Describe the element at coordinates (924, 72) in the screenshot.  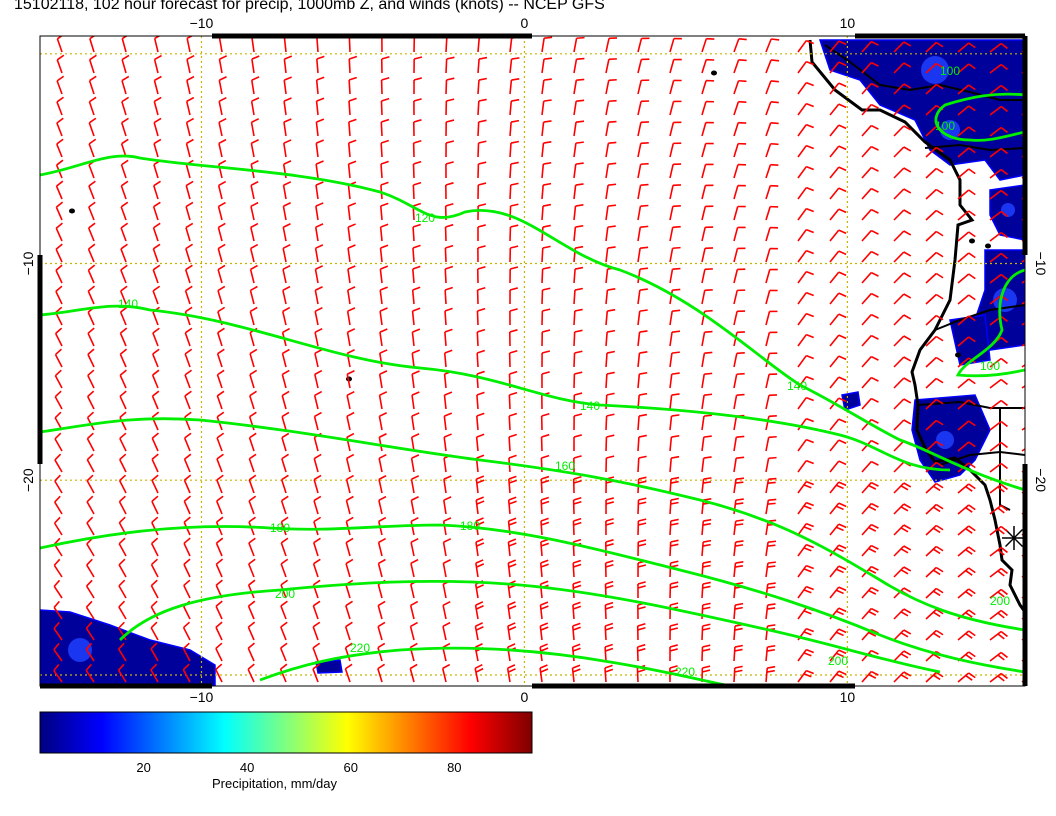
I see `border` at that location.